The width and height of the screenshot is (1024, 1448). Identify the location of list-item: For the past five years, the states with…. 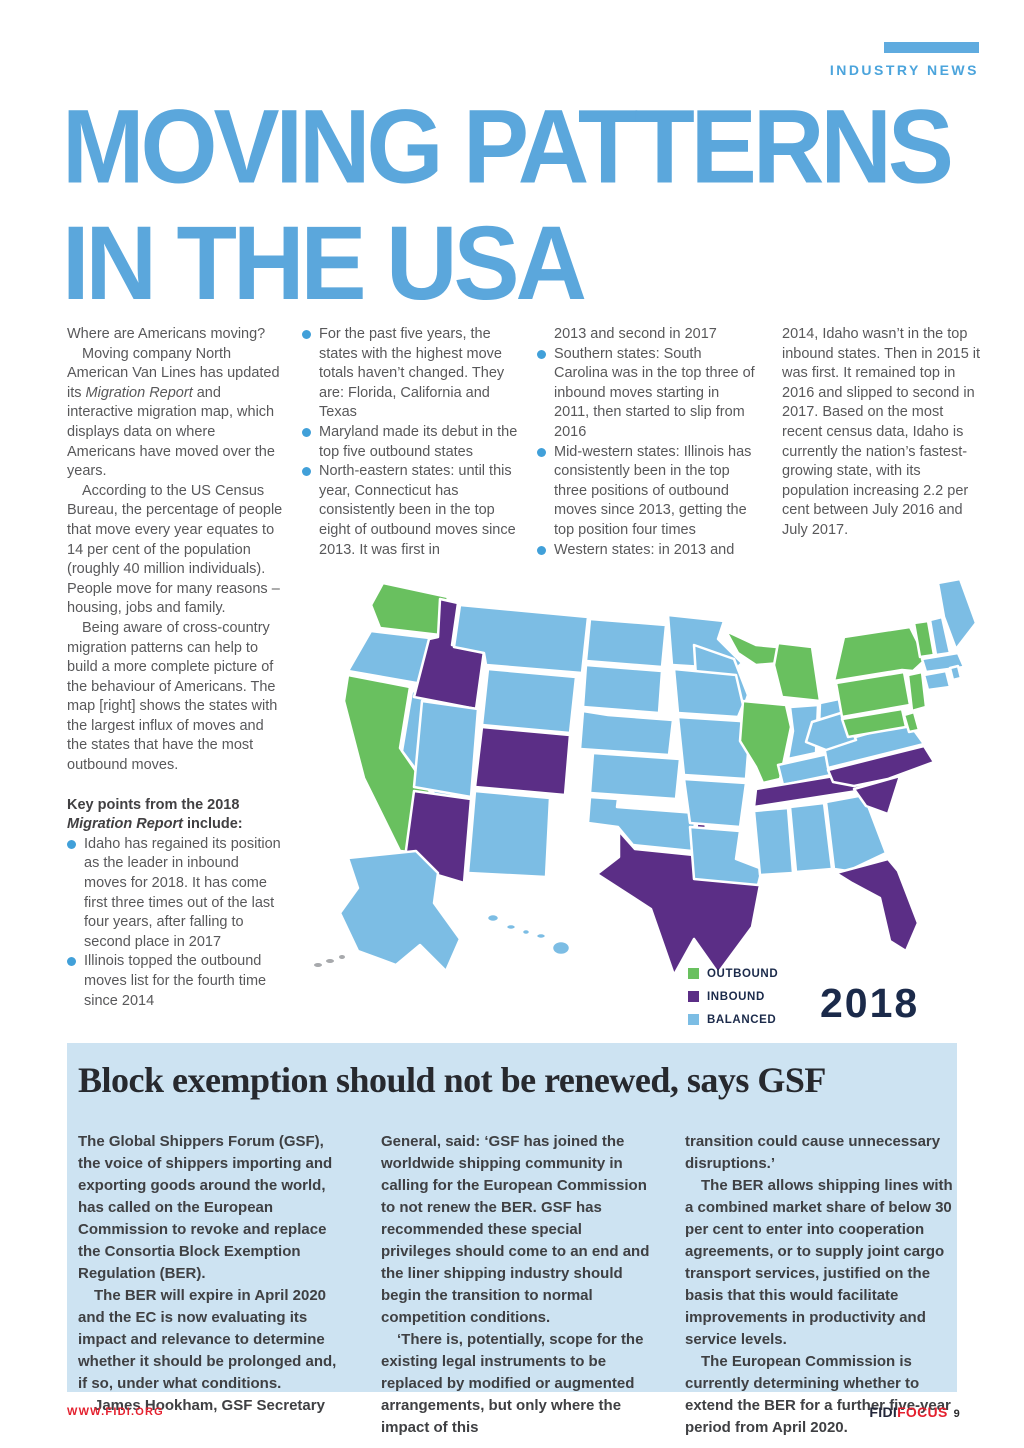
(411, 374).